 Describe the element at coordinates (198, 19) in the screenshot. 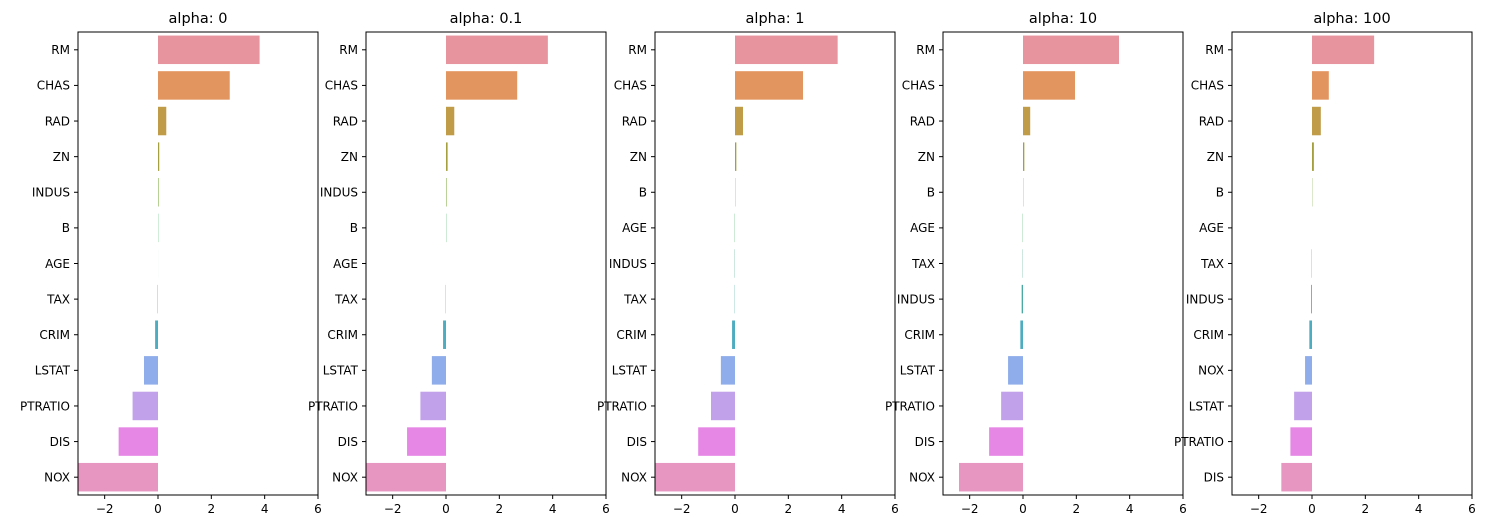

I see `subplot-title: alpha: 0` at that location.